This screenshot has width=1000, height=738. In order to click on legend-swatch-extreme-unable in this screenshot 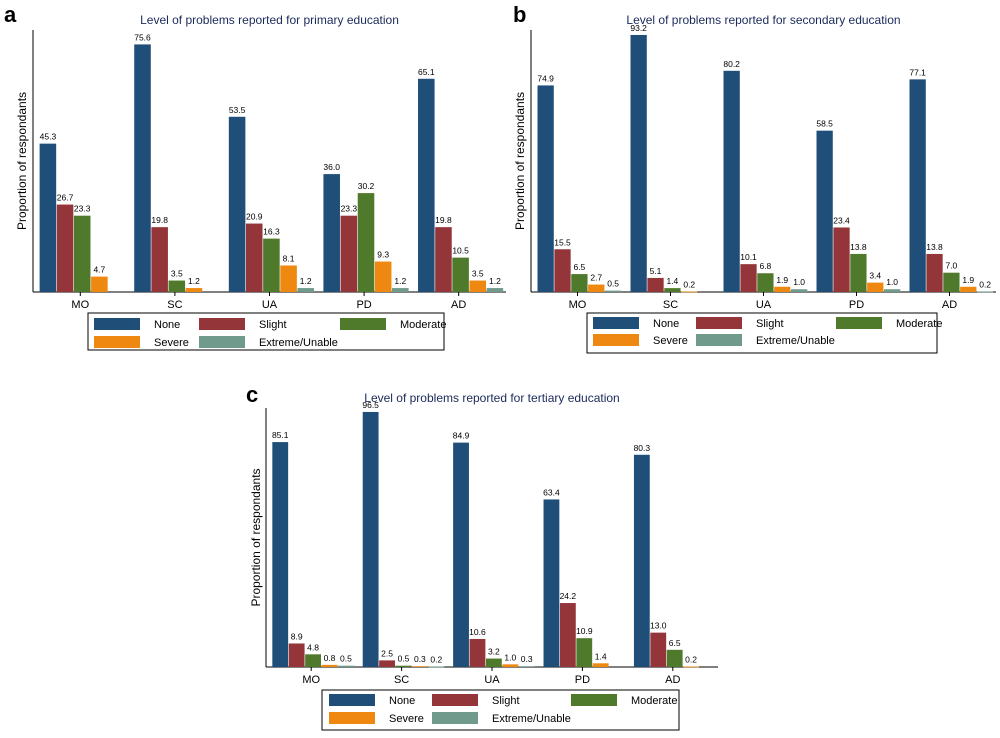, I will do `click(222, 342)`.